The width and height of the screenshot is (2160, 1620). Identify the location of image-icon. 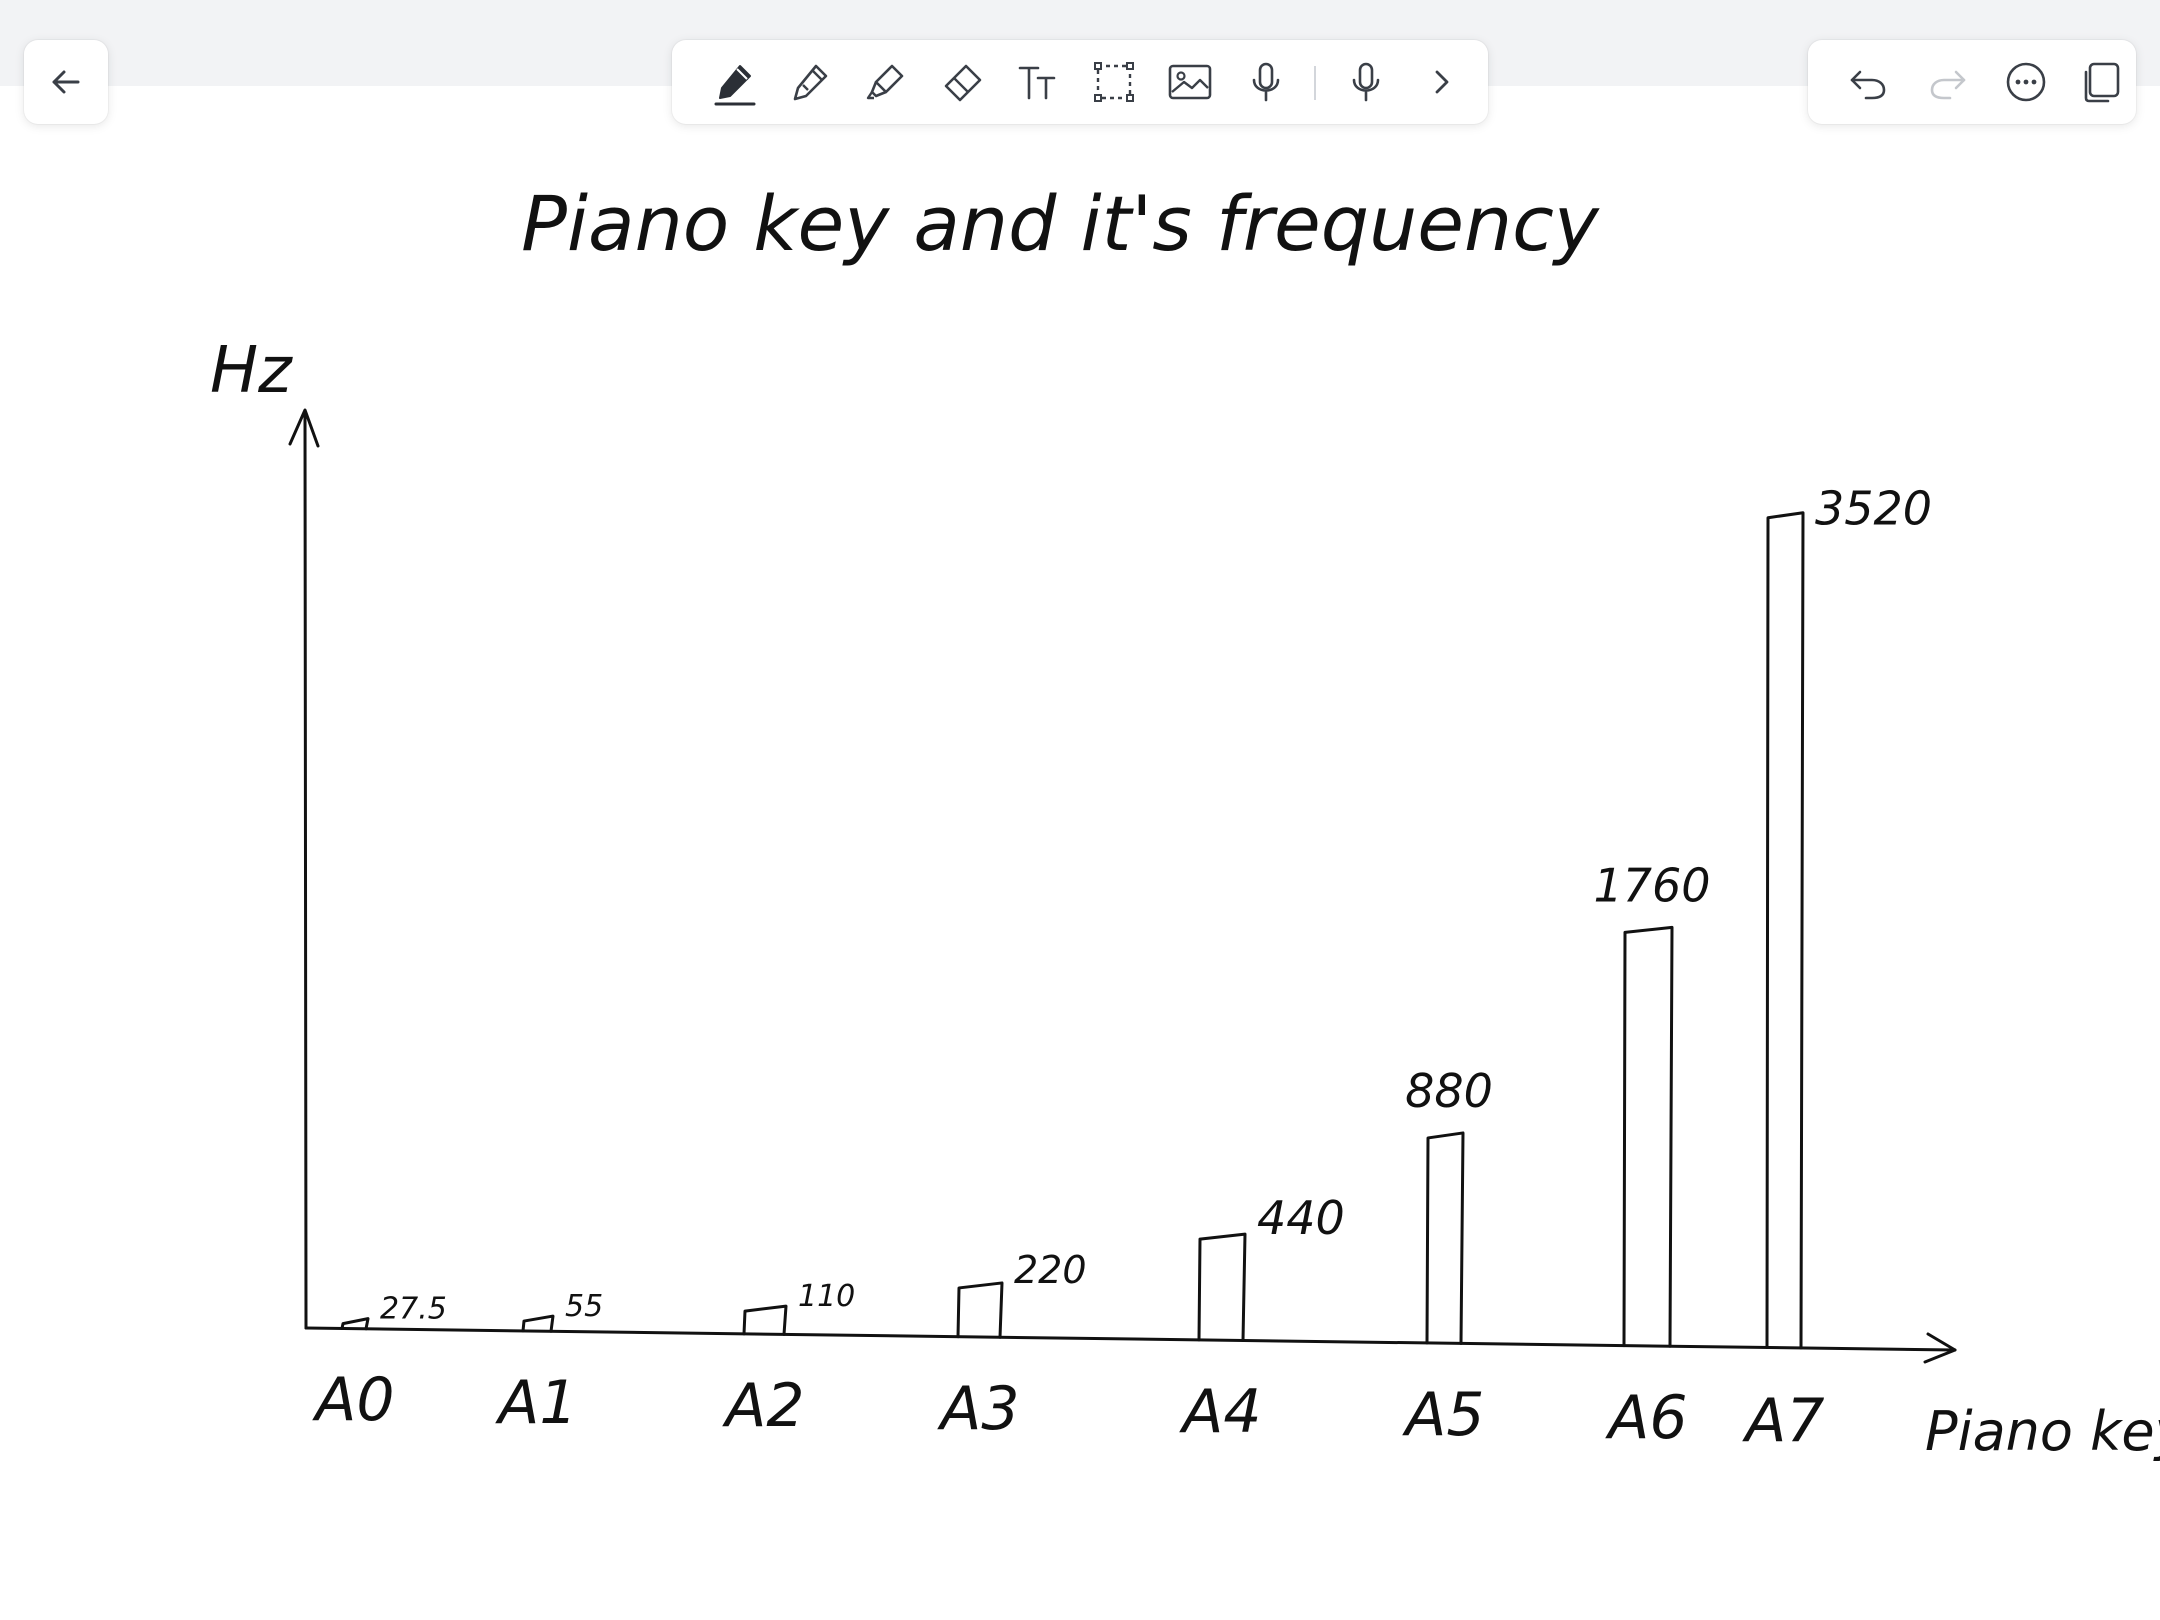
(1190, 82).